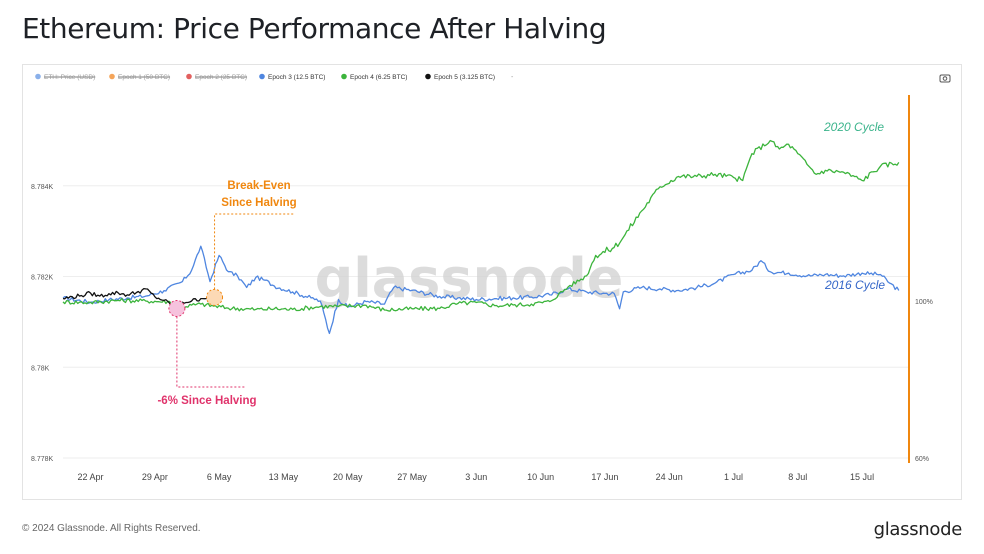 Image resolution: width=984 pixels, height=554 pixels. Describe the element at coordinates (258, 186) in the screenshot. I see `break-even-label: Break-Even` at that location.